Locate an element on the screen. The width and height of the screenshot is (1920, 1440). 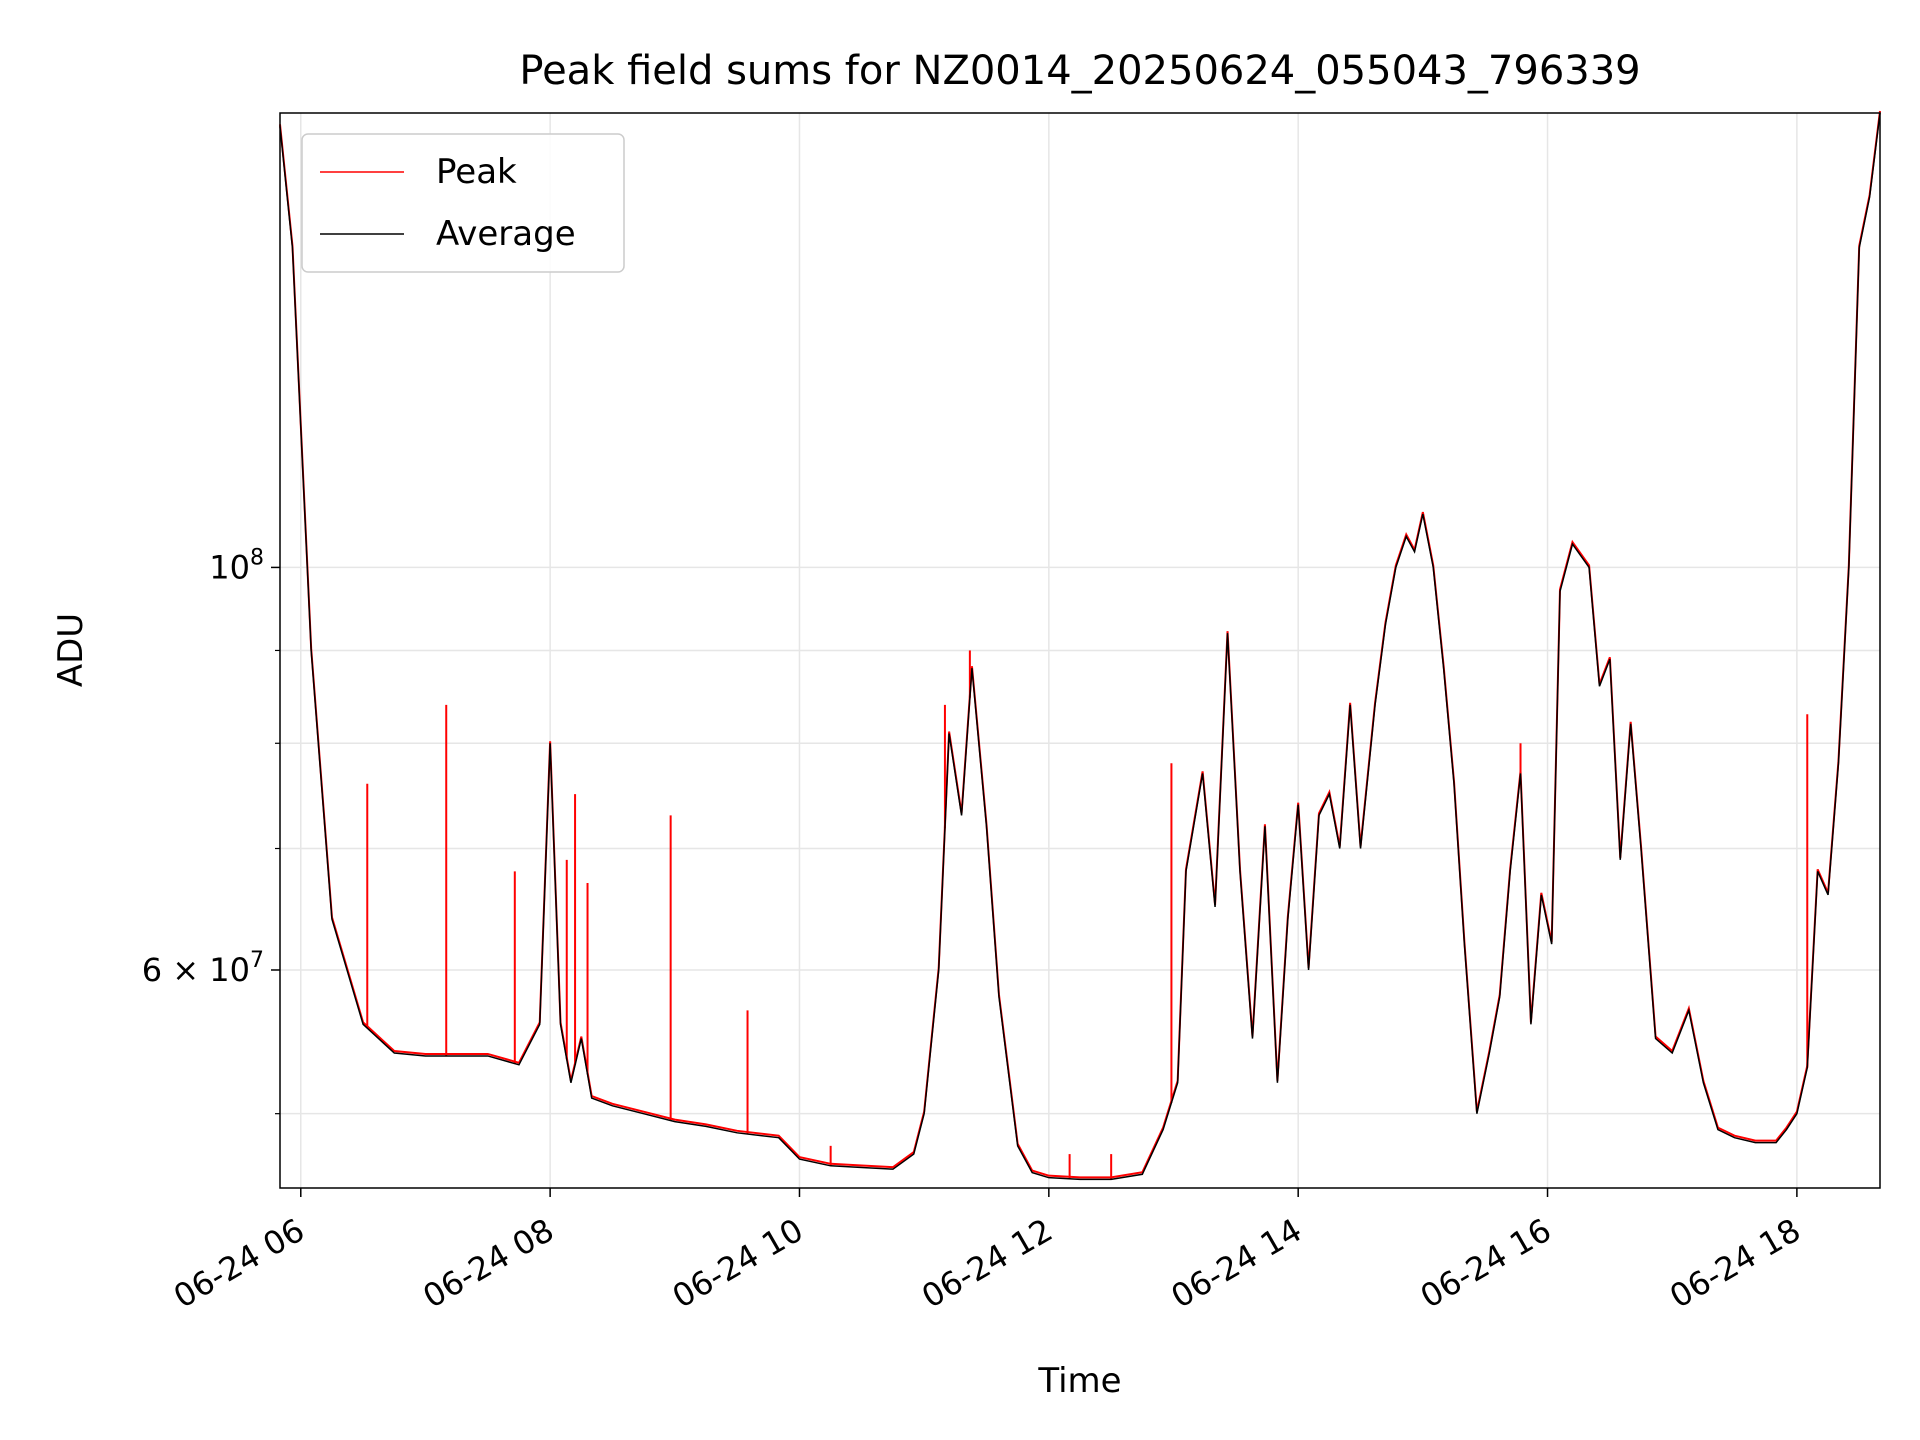
y-axis-label: ADU is located at coordinates (71, 650).